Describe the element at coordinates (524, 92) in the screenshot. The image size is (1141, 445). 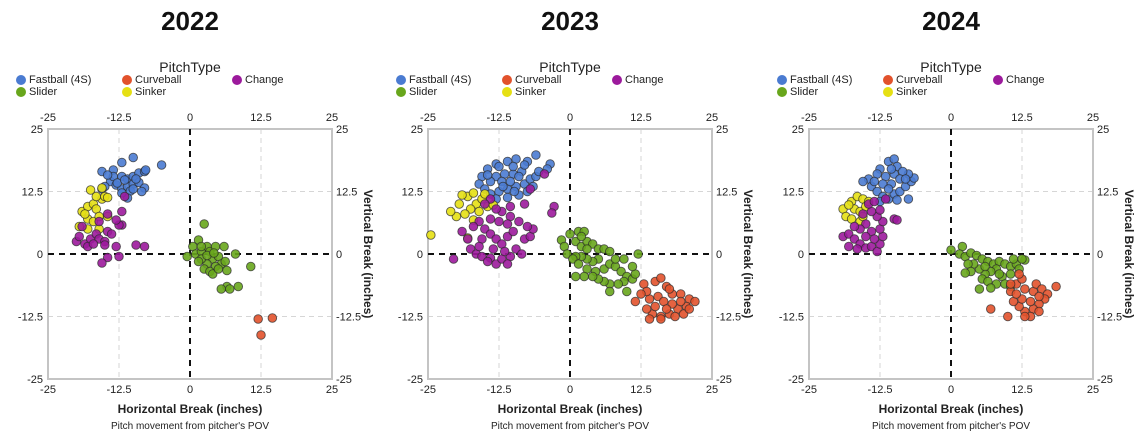
I see `legend-item: Sinker` at that location.